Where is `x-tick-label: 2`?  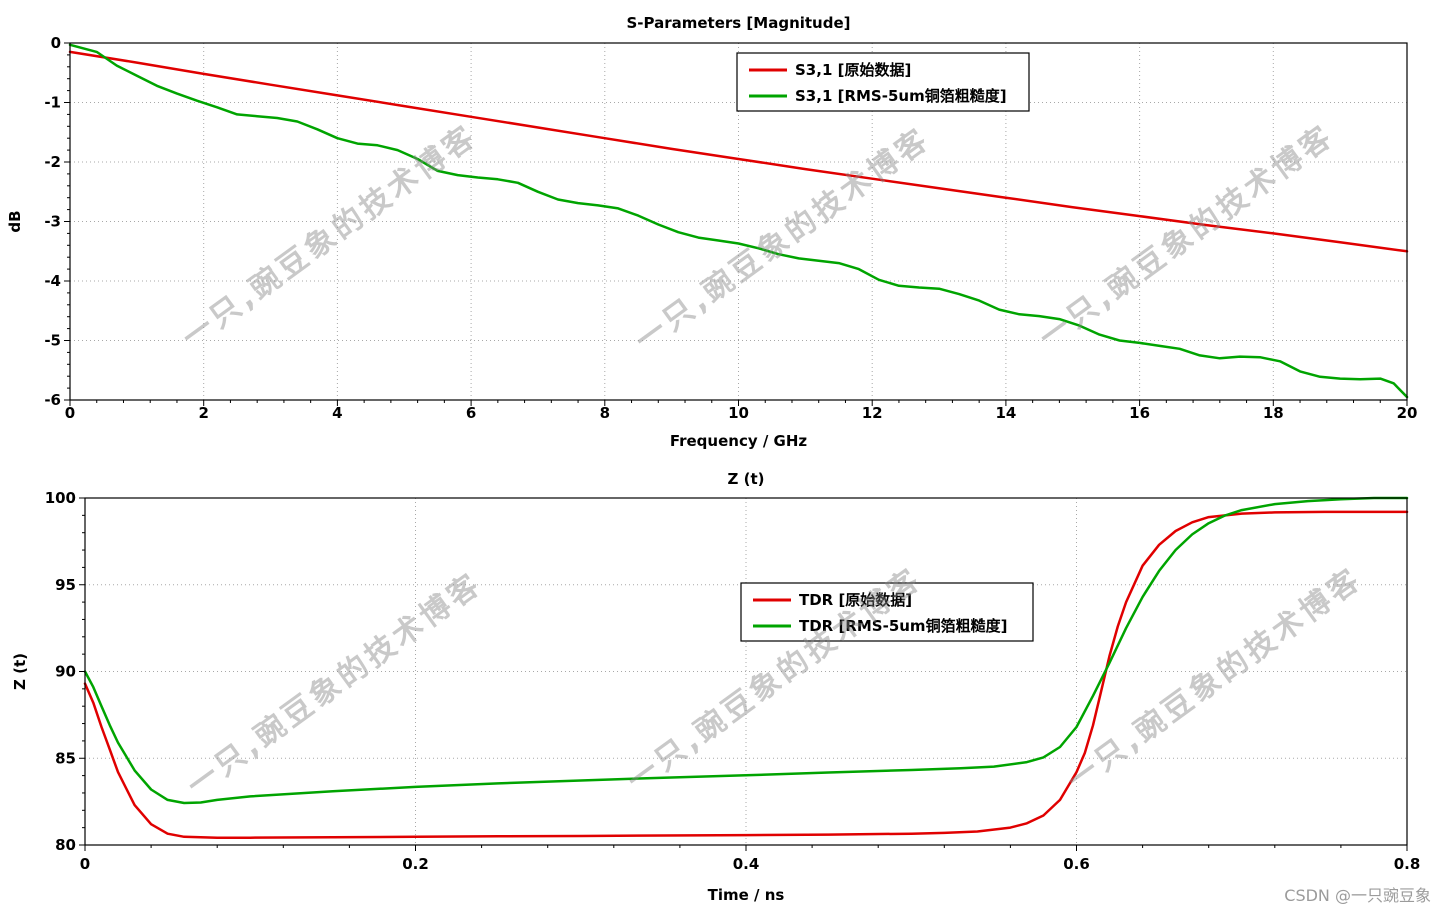 x-tick-label: 2 is located at coordinates (203, 413).